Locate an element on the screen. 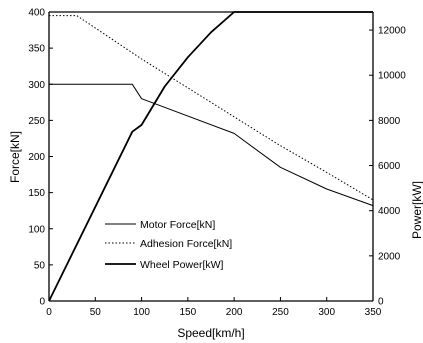 This screenshot has width=423, height=343. left-y-tick-label: 50 is located at coordinates (40, 265).